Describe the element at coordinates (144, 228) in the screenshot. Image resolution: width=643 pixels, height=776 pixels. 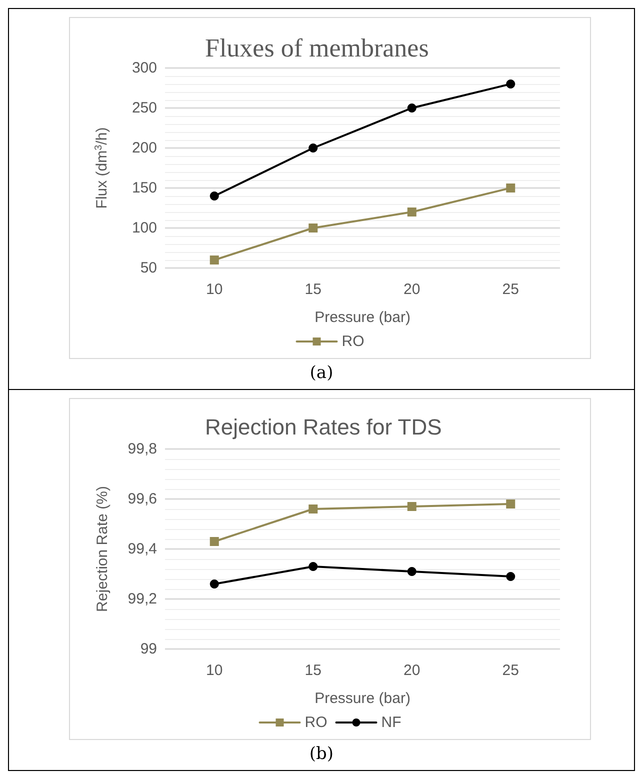
I see `y-tick-label: 100` at that location.